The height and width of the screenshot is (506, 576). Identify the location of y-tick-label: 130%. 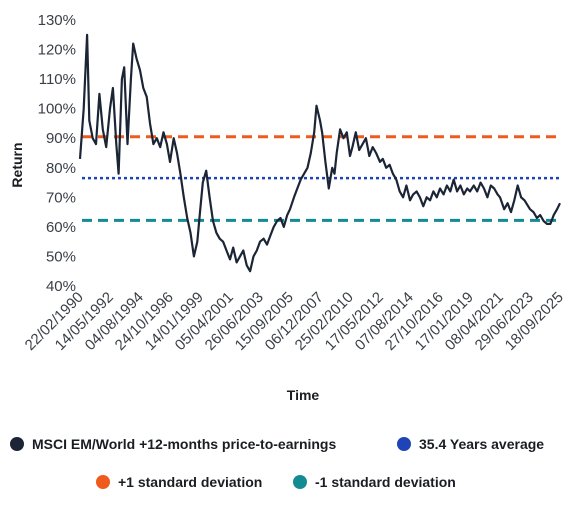
(57, 20).